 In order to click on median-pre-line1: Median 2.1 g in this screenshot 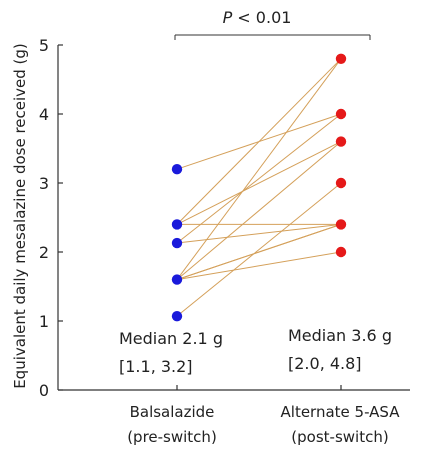, I will do `click(171, 338)`.